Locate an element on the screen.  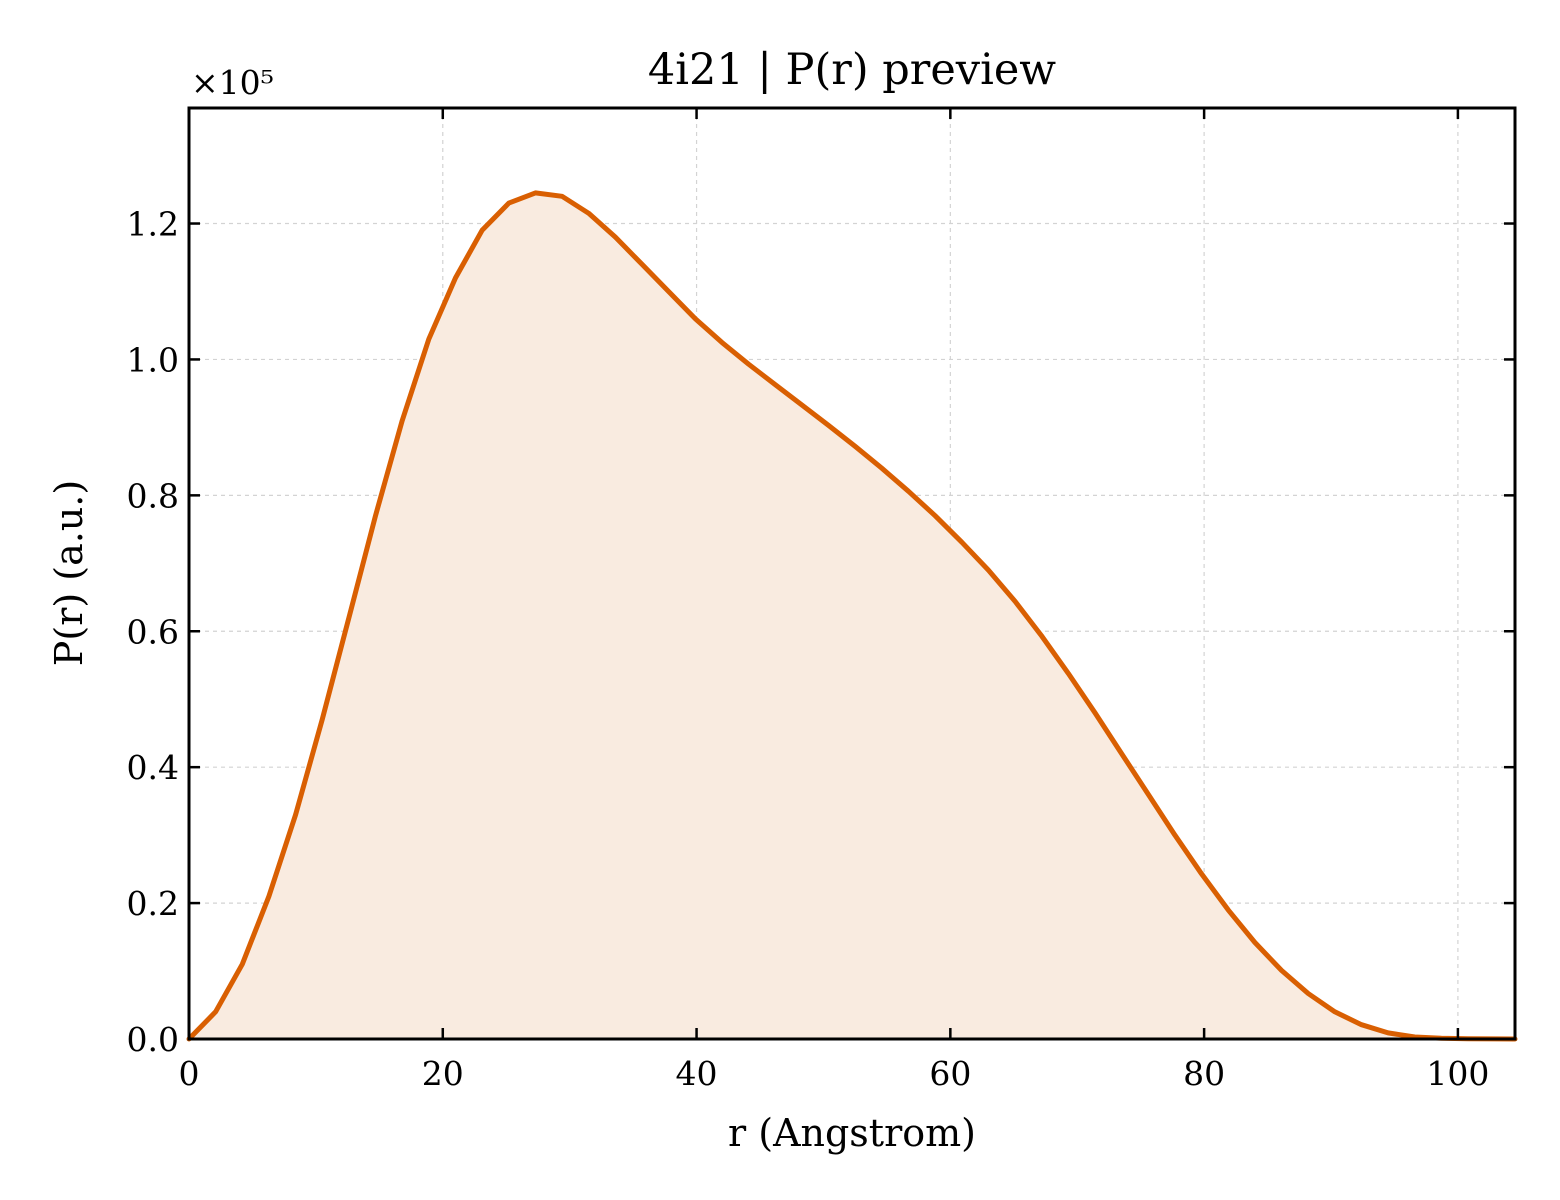
y-tick-label: 0.8 is located at coordinates (153, 495).